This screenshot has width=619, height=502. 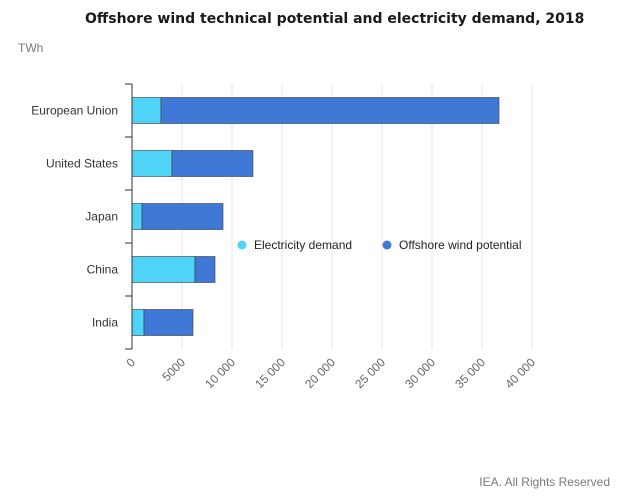 What do you see at coordinates (460, 245) in the screenshot?
I see `legend-label-offshore-wind-potential: Offshore wind potential` at bounding box center [460, 245].